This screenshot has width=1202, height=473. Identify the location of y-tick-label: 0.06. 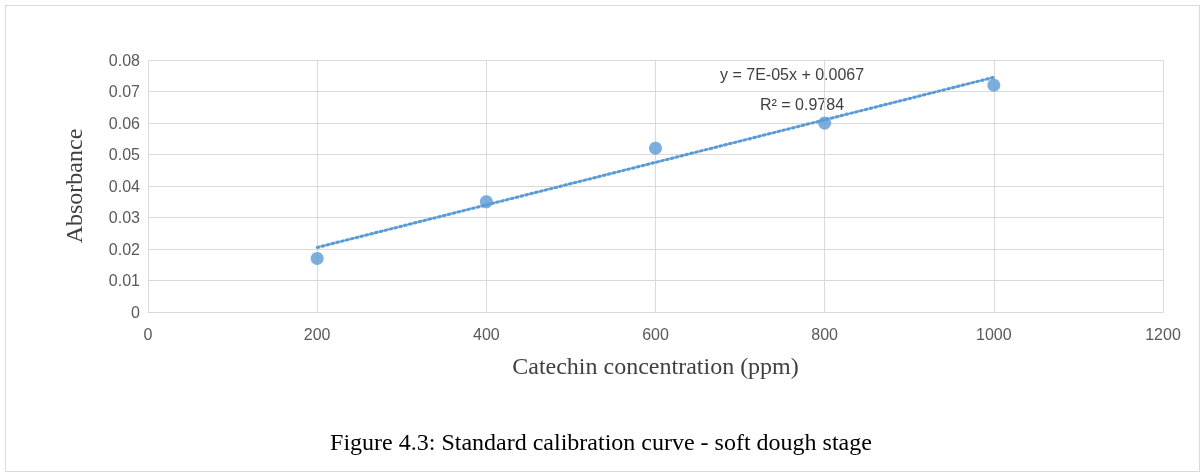
(124, 123).